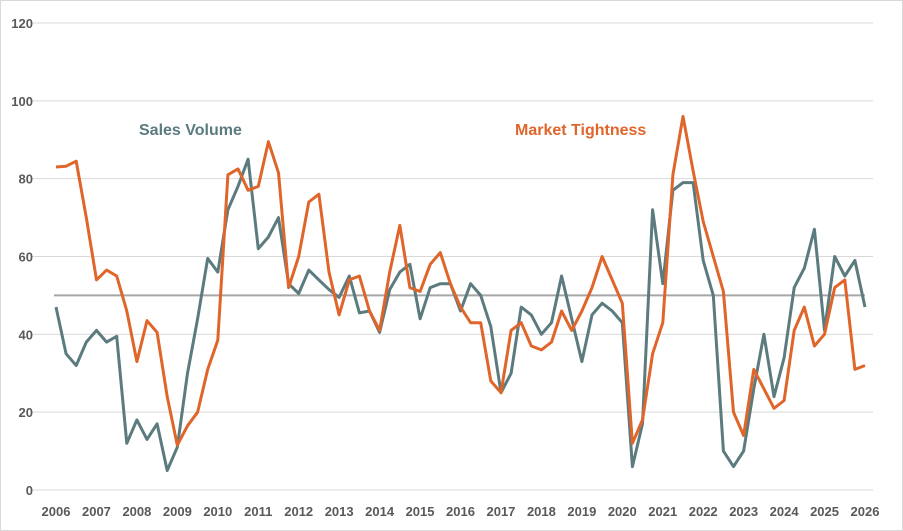 The image size is (903, 531). What do you see at coordinates (703, 511) in the screenshot?
I see `x-tick-label: 2022` at bounding box center [703, 511].